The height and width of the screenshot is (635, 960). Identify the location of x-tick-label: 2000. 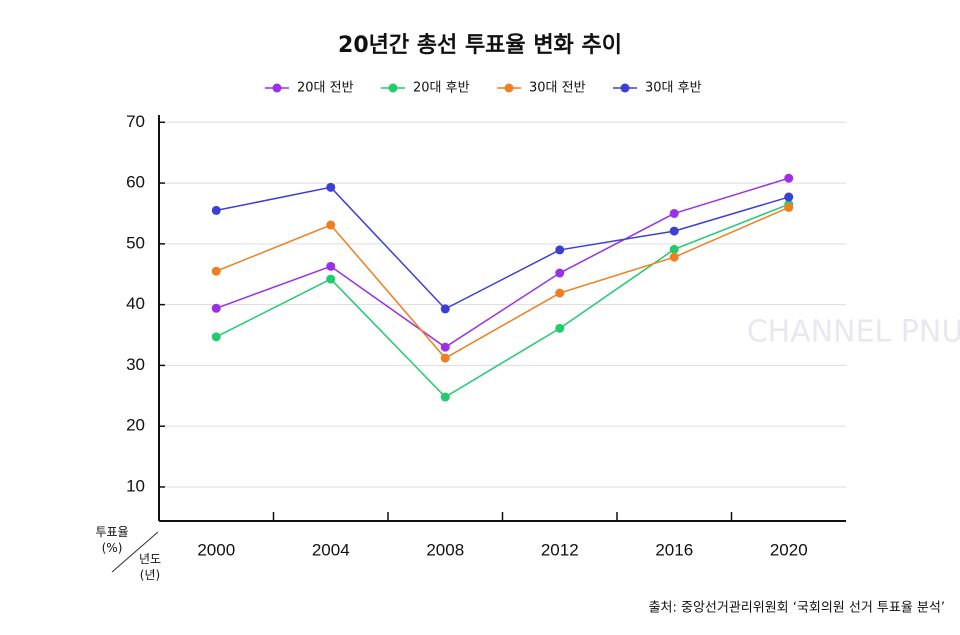
(216, 549).